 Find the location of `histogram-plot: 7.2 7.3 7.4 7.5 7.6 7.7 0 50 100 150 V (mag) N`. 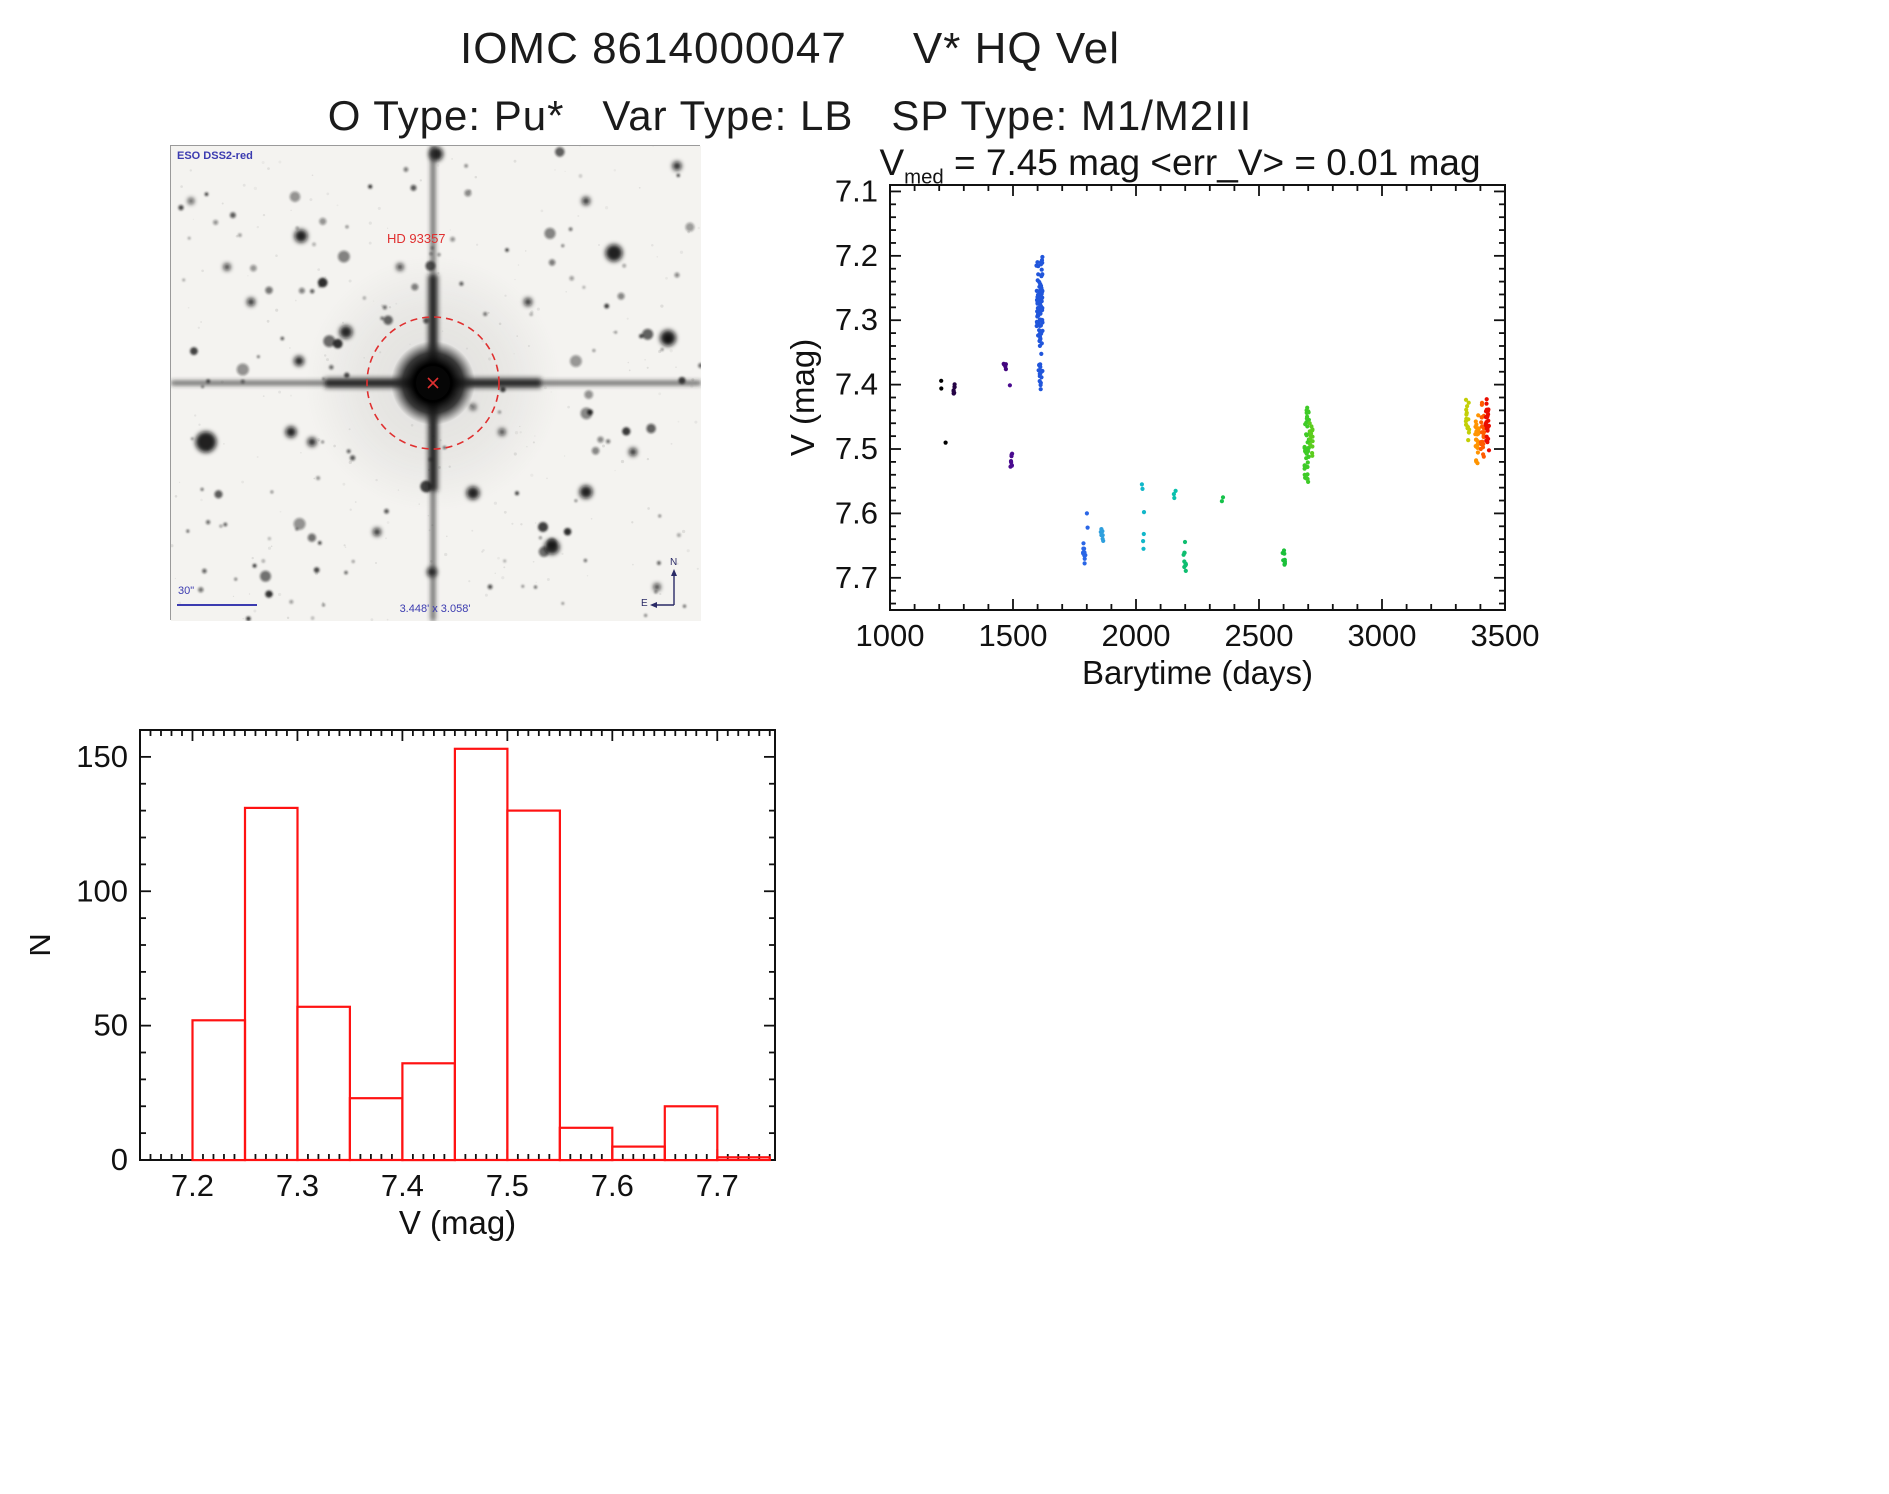

histogram-plot: 7.2 7.3 7.4 7.5 7.6 7.7 0 50 100 150 V (mag) N is located at coordinates (403, 985).